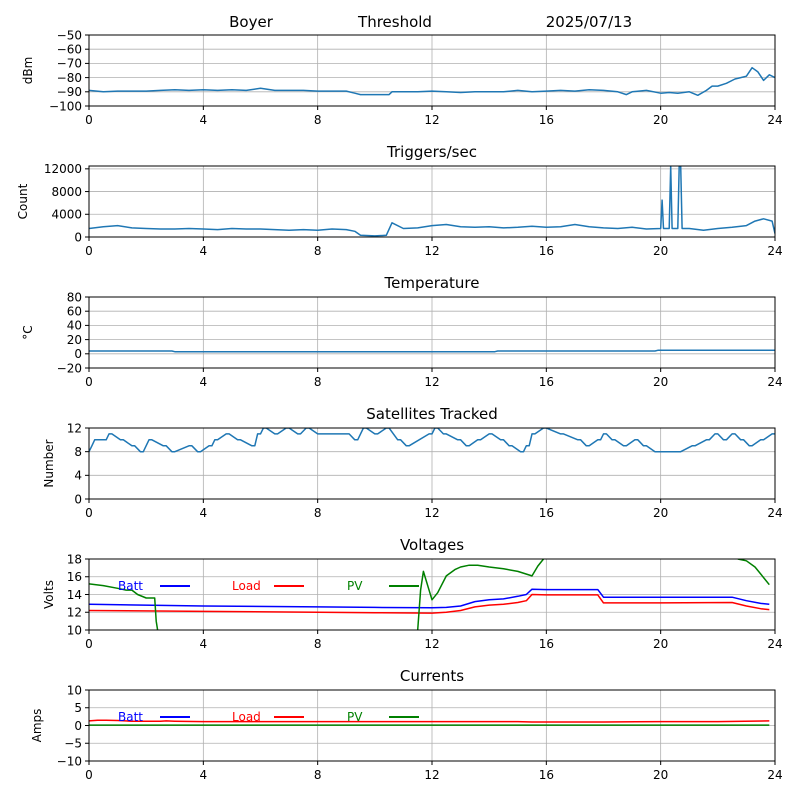  What do you see at coordinates (69, 761) in the screenshot?
I see `y-tick-label: −10` at bounding box center [69, 761].